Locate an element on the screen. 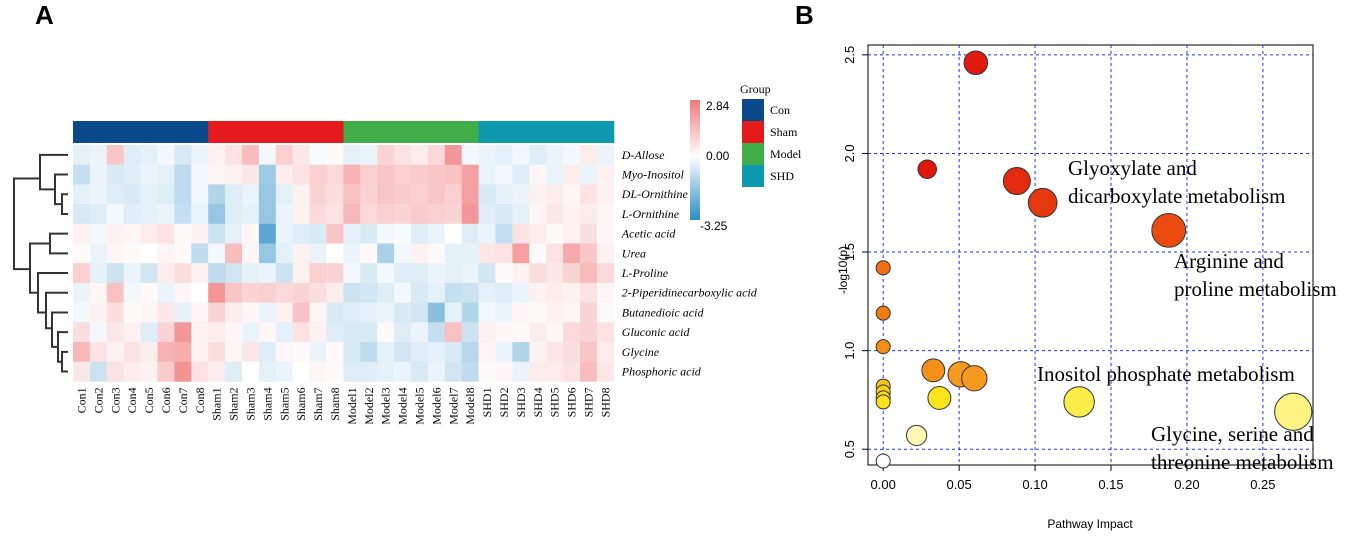 The height and width of the screenshot is (536, 1358). column-label: SHD3 is located at coordinates (521, 402).